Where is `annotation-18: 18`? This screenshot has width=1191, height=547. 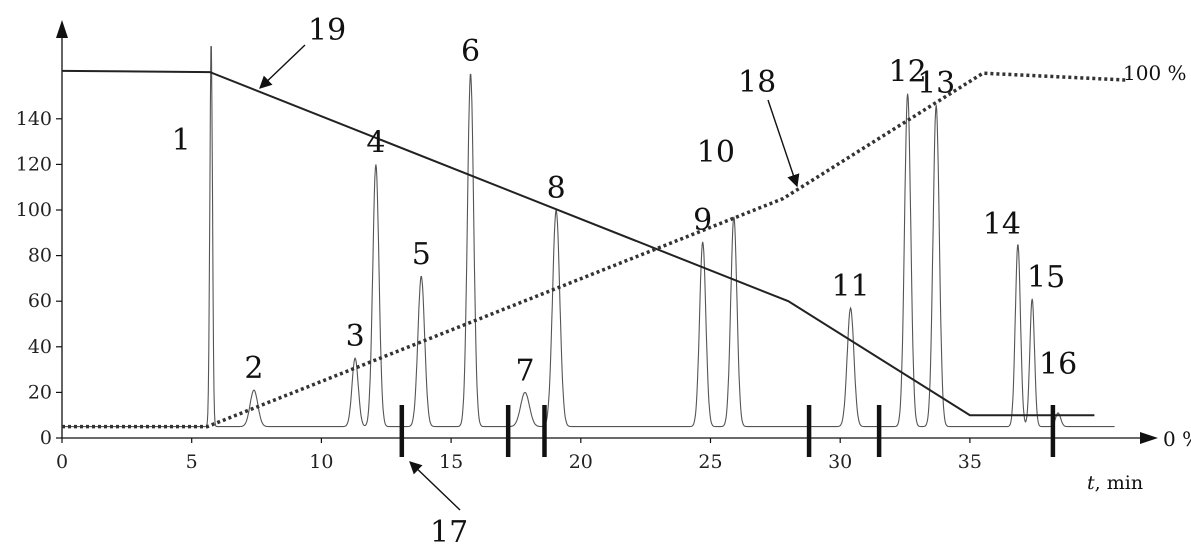
annotation-18: 18 is located at coordinates (757, 82).